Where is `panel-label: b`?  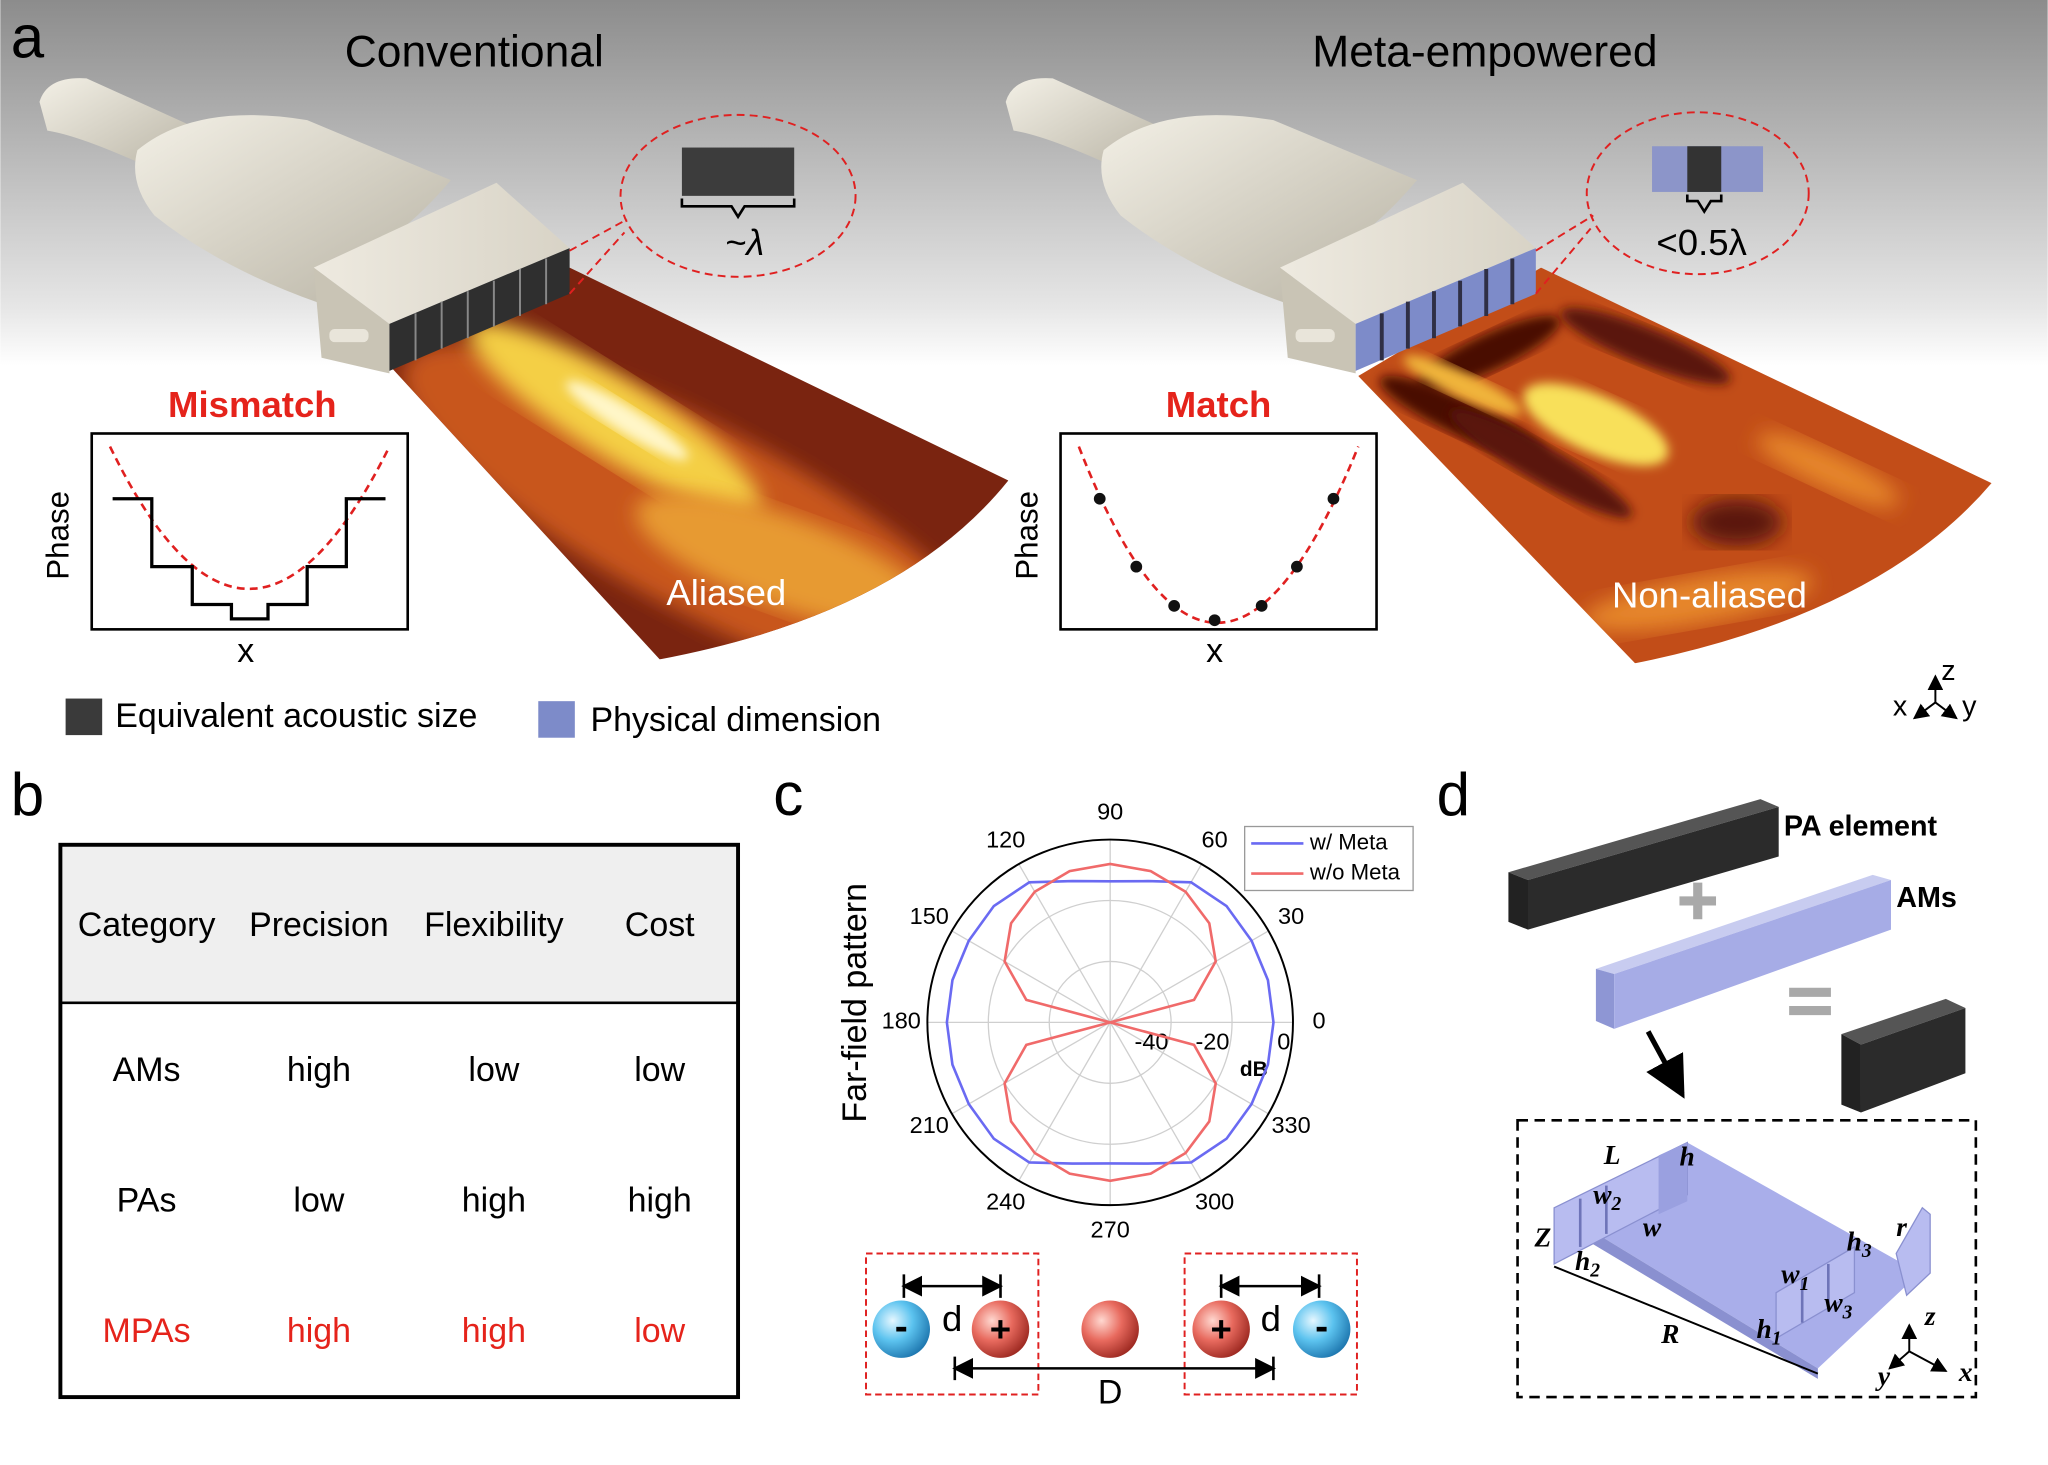
panel-label: b is located at coordinates (27, 794).